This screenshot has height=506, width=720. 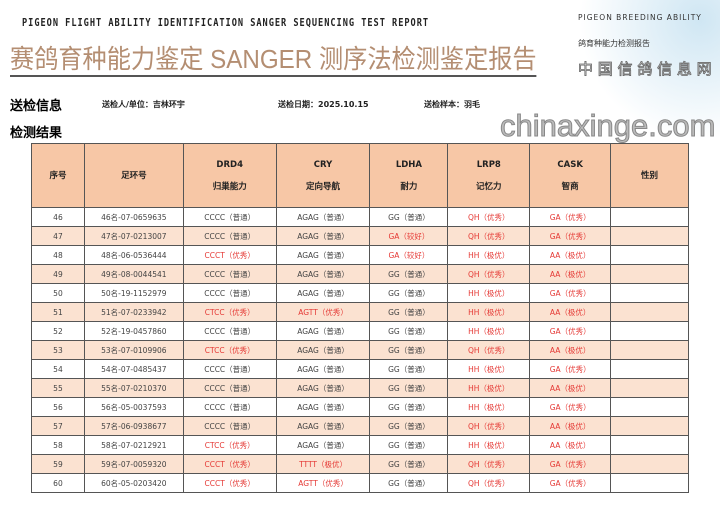 What do you see at coordinates (409, 175) in the screenshot?
I see `column-header: LDHA 耐力` at bounding box center [409, 175].